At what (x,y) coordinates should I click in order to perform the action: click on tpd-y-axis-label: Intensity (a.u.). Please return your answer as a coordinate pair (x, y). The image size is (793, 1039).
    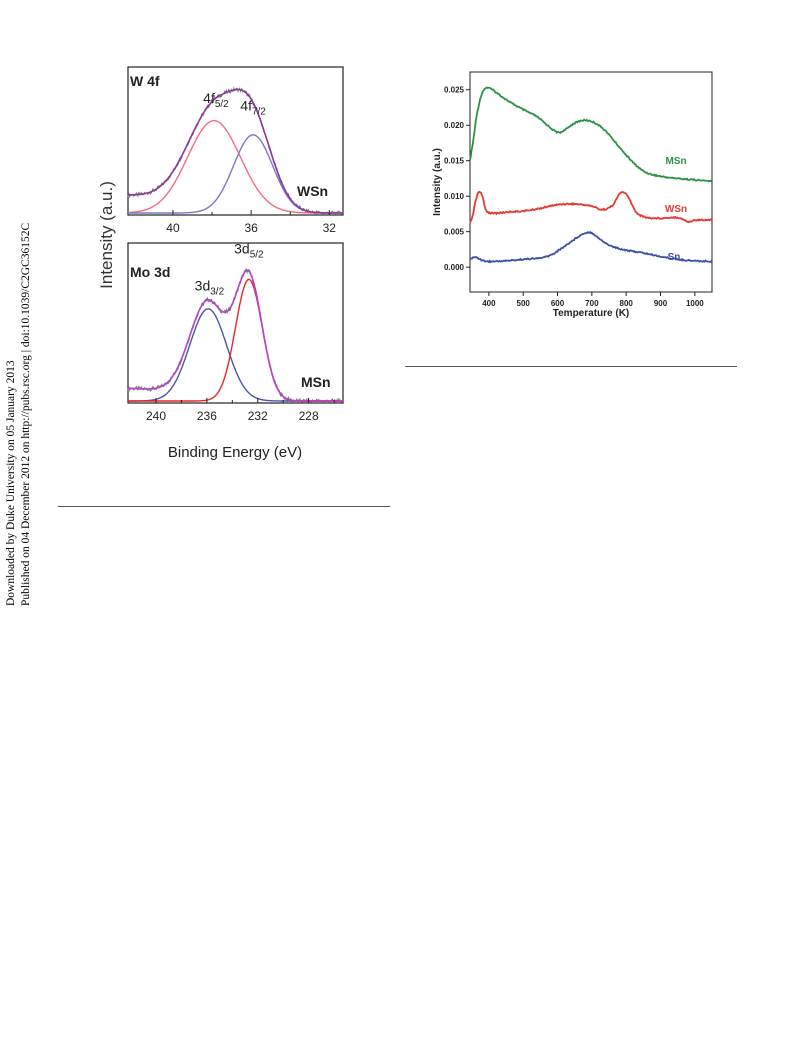
    Looking at the image, I should click on (437, 182).